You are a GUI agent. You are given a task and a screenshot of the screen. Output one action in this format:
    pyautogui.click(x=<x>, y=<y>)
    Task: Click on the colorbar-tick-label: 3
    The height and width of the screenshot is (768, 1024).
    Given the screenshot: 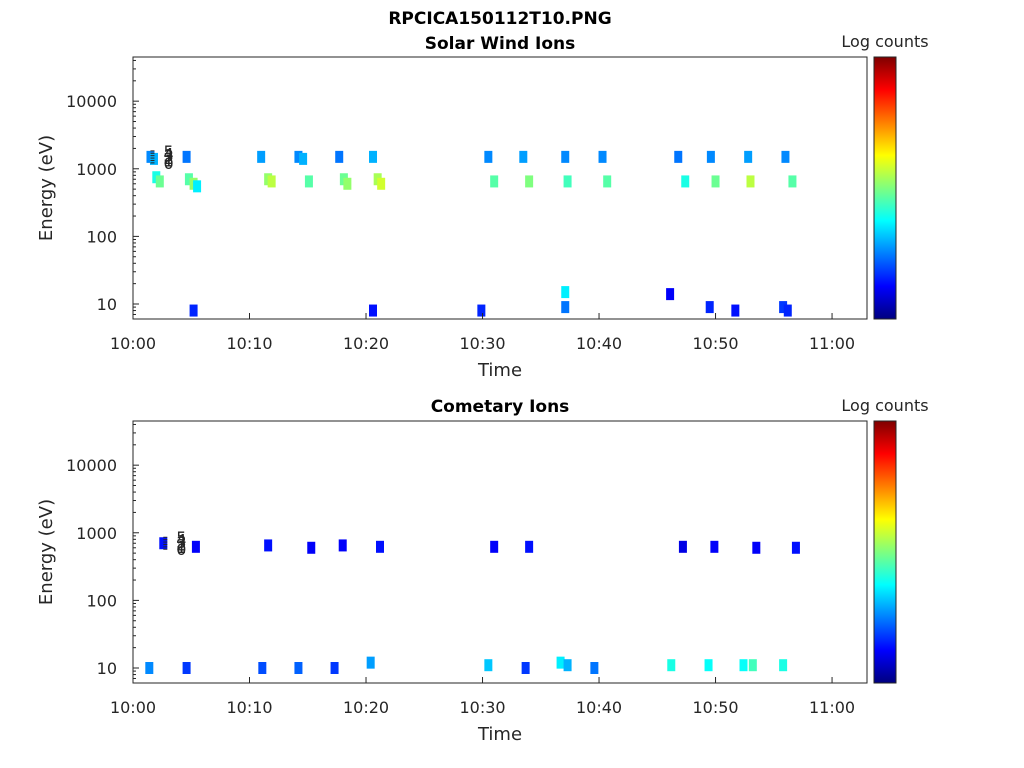 What is the action you would take?
    pyautogui.click(x=181, y=542)
    